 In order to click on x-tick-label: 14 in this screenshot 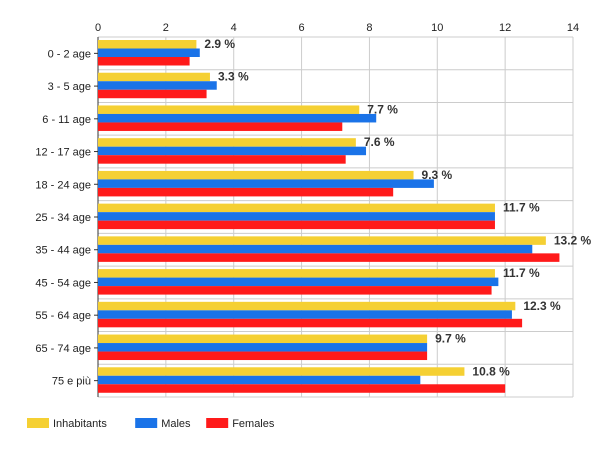, I will do `click(573, 28)`.